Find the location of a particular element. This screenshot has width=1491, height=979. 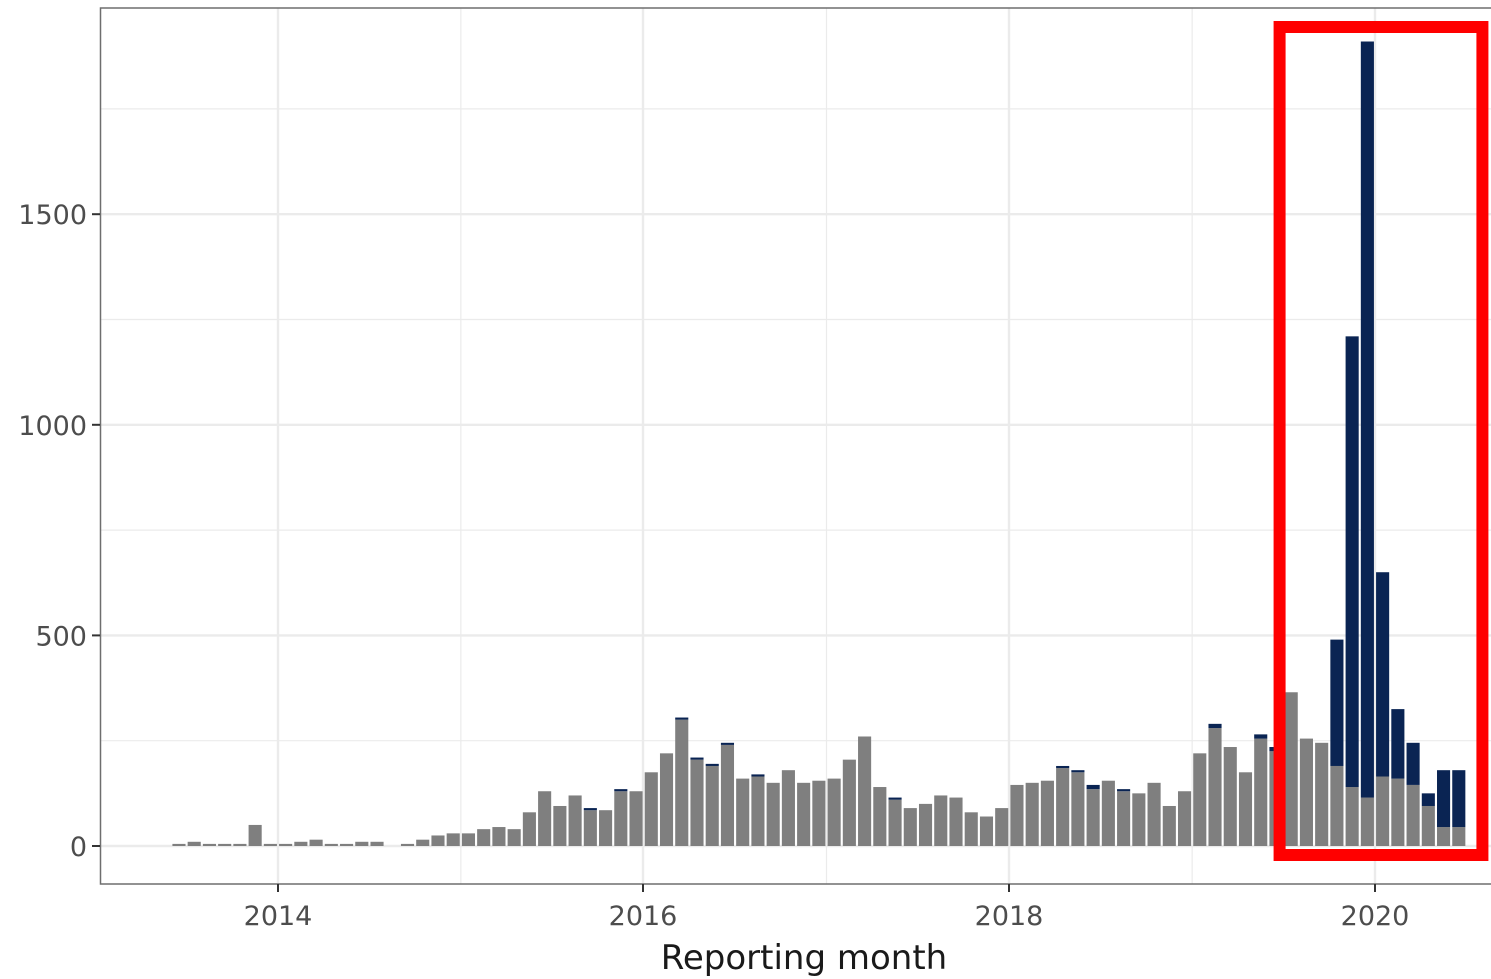

y-axis: 0 500 1000 1500 is located at coordinates (59, 531).